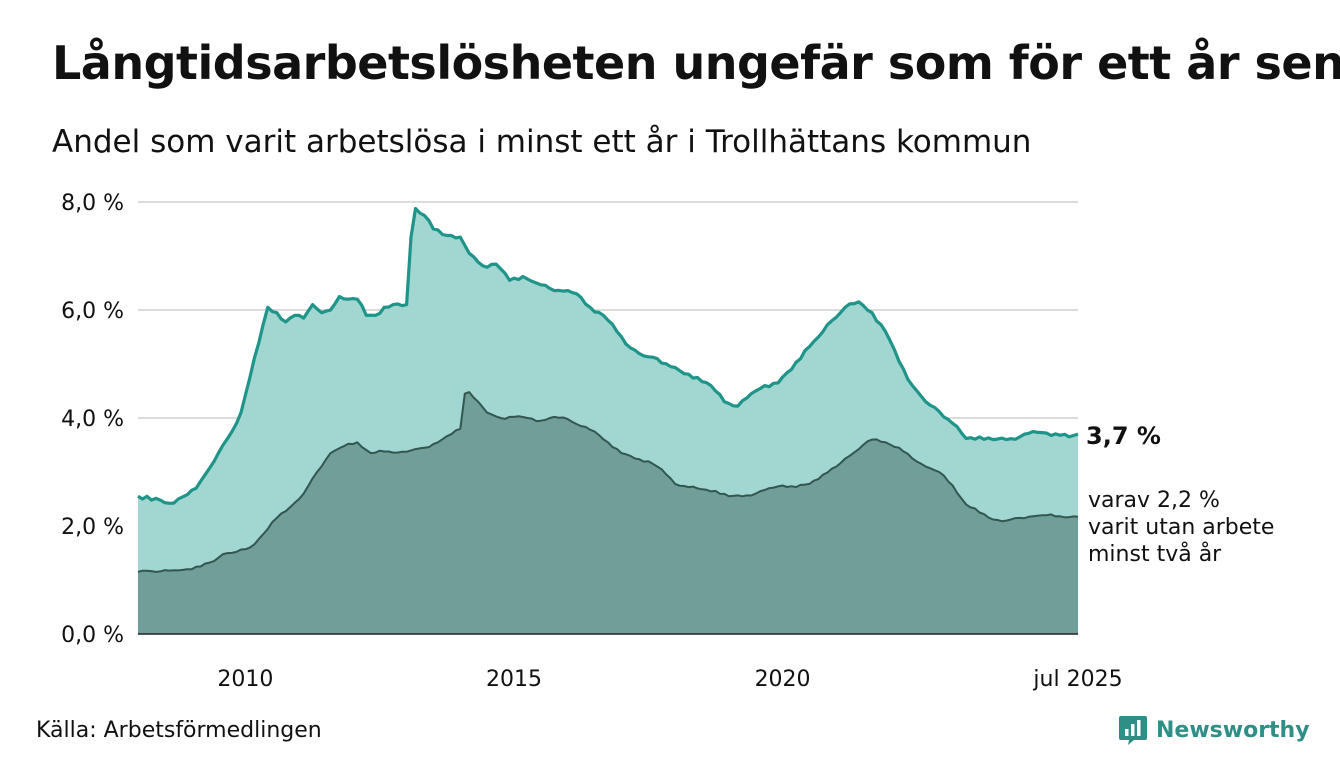  Describe the element at coordinates (1123, 436) in the screenshot. I see `end-label-total: 3,7 %` at that location.